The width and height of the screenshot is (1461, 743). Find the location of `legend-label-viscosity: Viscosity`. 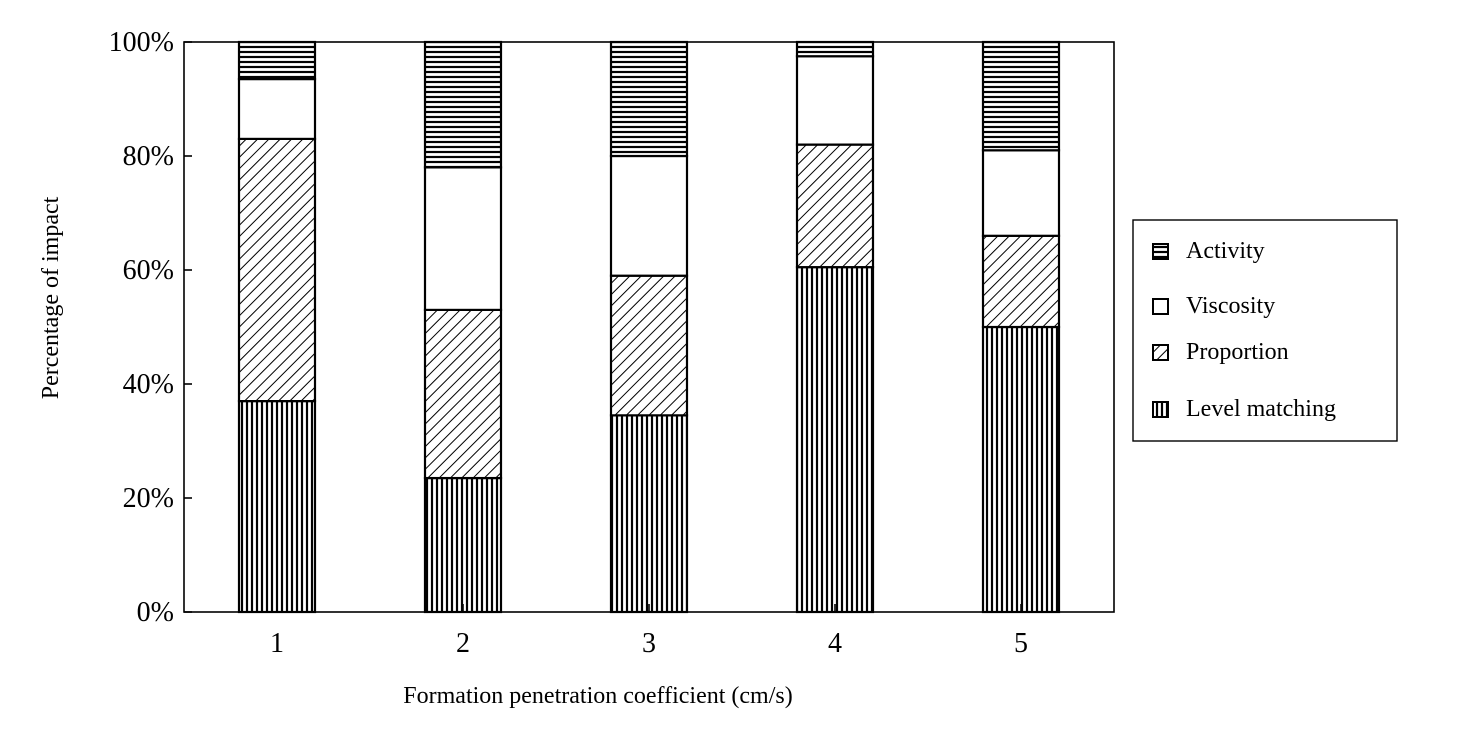

legend-label-viscosity: Viscosity is located at coordinates (1230, 306).